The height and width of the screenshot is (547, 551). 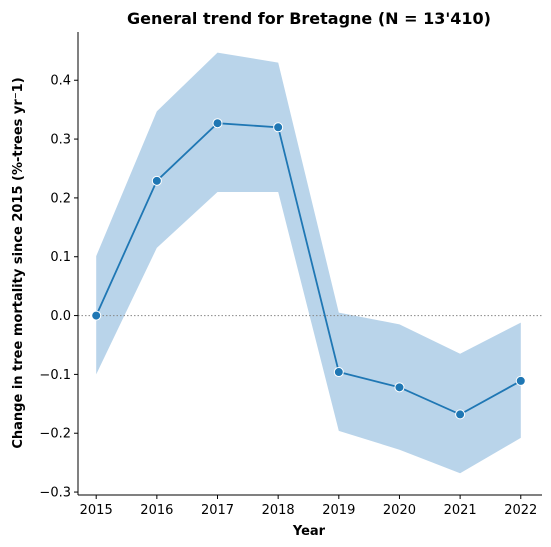 What do you see at coordinates (309, 18) in the screenshot?
I see `chart-title: General trend for Bretagne (N = 13'410)` at bounding box center [309, 18].